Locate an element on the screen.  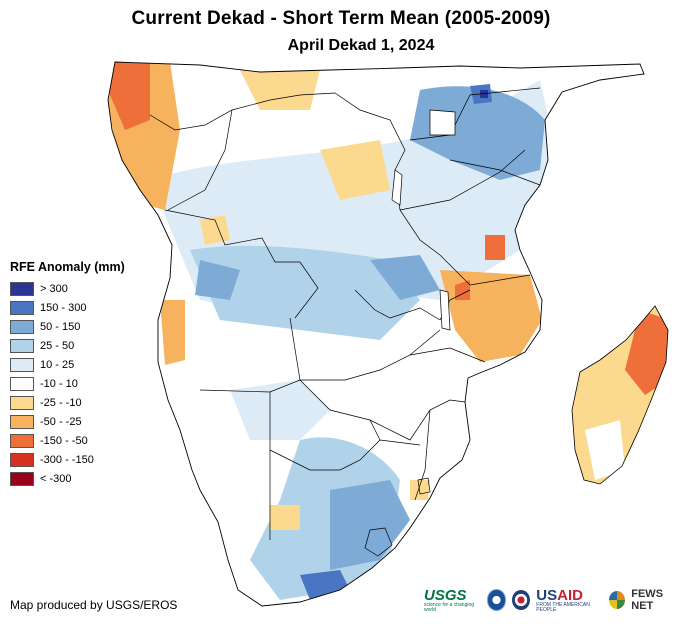
legend-title: RFE Anomaly (mm) is located at coordinates (67, 267).